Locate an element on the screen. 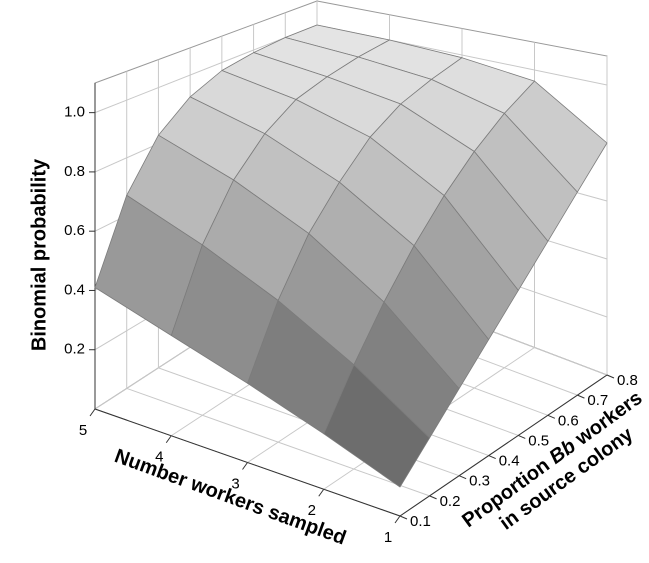 This screenshot has width=649, height=563. x-axis is located at coordinates (247, 462).